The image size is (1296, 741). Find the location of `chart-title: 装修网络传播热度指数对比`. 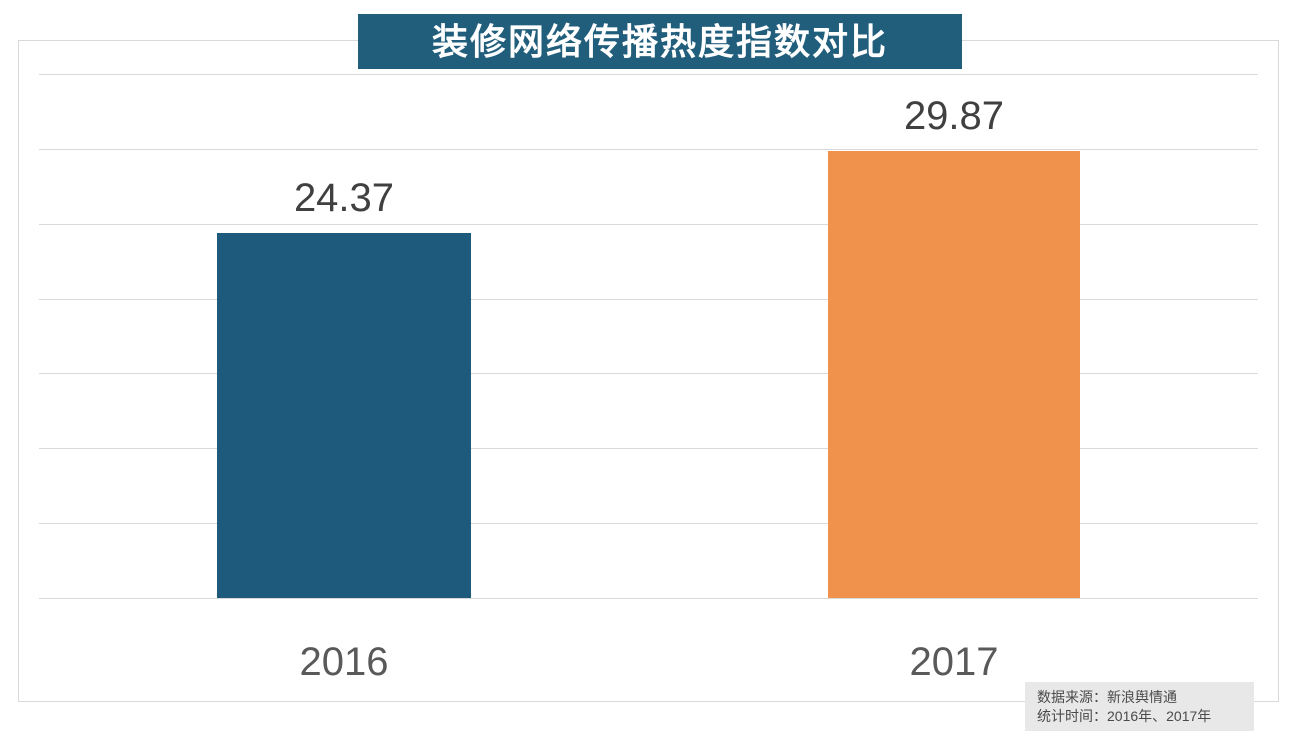

chart-title: 装修网络传播热度指数对比 is located at coordinates (660, 41).